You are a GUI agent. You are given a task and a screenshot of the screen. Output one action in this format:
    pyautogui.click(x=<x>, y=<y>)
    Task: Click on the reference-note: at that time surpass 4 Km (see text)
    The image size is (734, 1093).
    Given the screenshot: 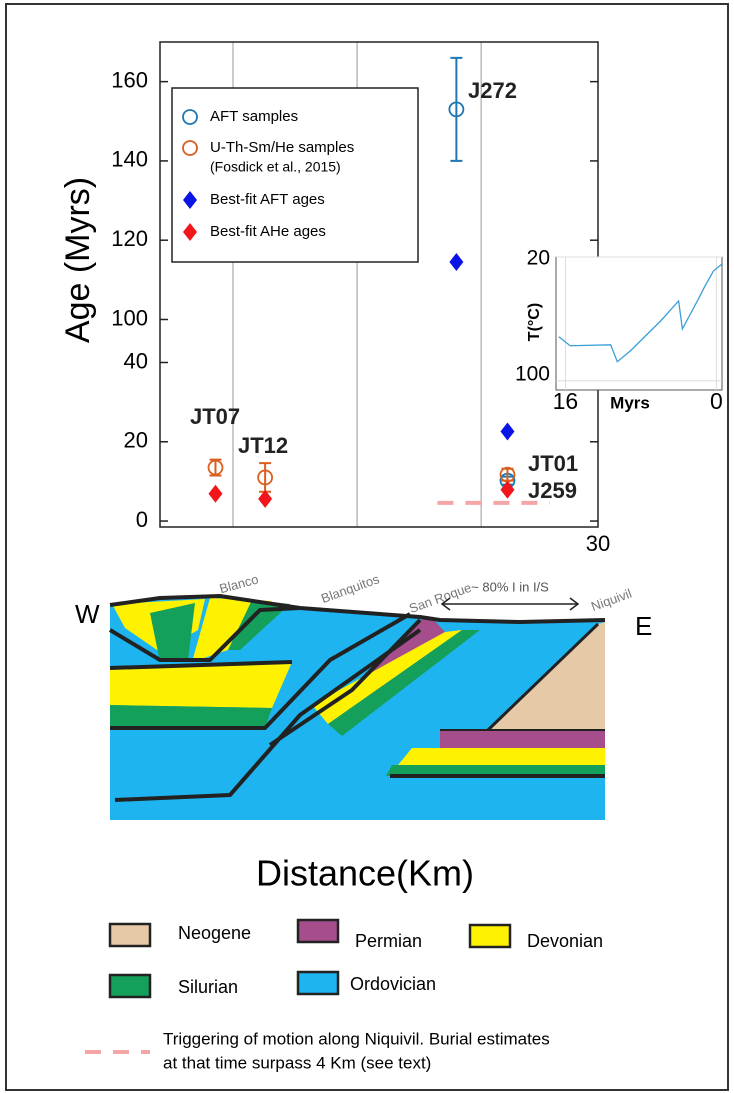 What is the action you would take?
    pyautogui.click(x=297, y=1062)
    